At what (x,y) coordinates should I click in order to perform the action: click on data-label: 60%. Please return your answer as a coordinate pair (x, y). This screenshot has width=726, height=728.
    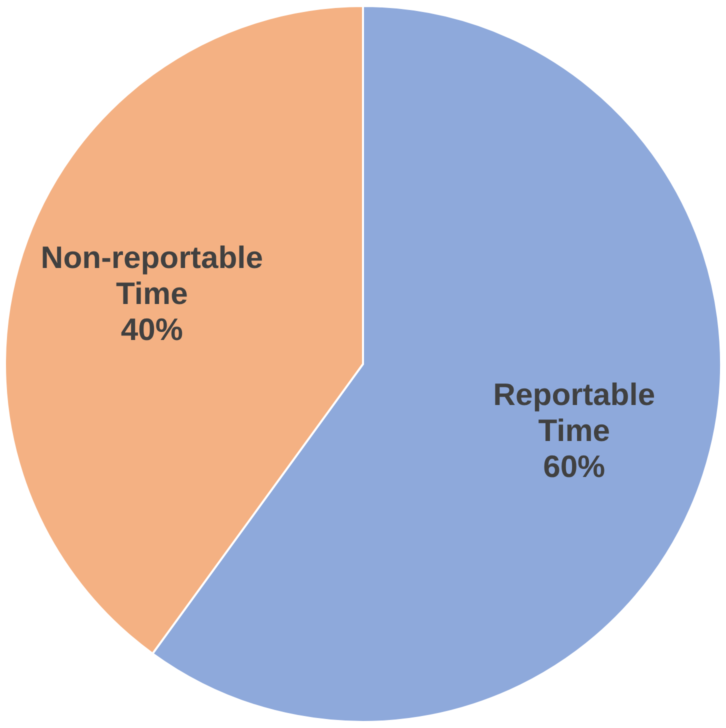
    Looking at the image, I should click on (574, 466).